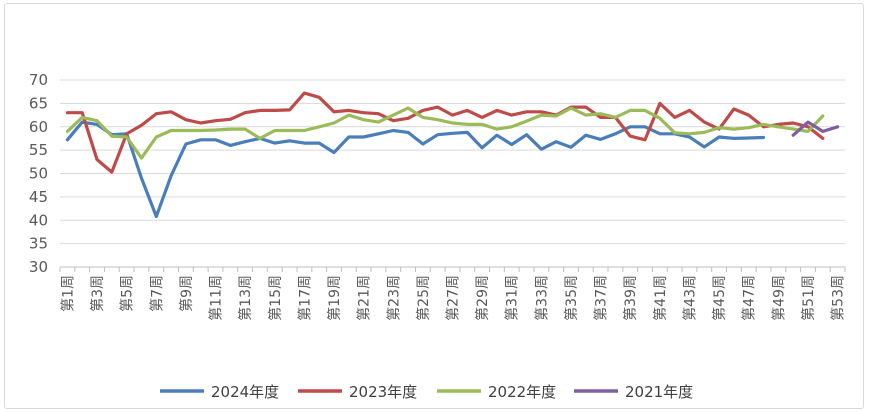 The height and width of the screenshot is (413, 870). Describe the element at coordinates (601, 298) in the screenshot. I see `x-tick-label: 第37周` at that location.